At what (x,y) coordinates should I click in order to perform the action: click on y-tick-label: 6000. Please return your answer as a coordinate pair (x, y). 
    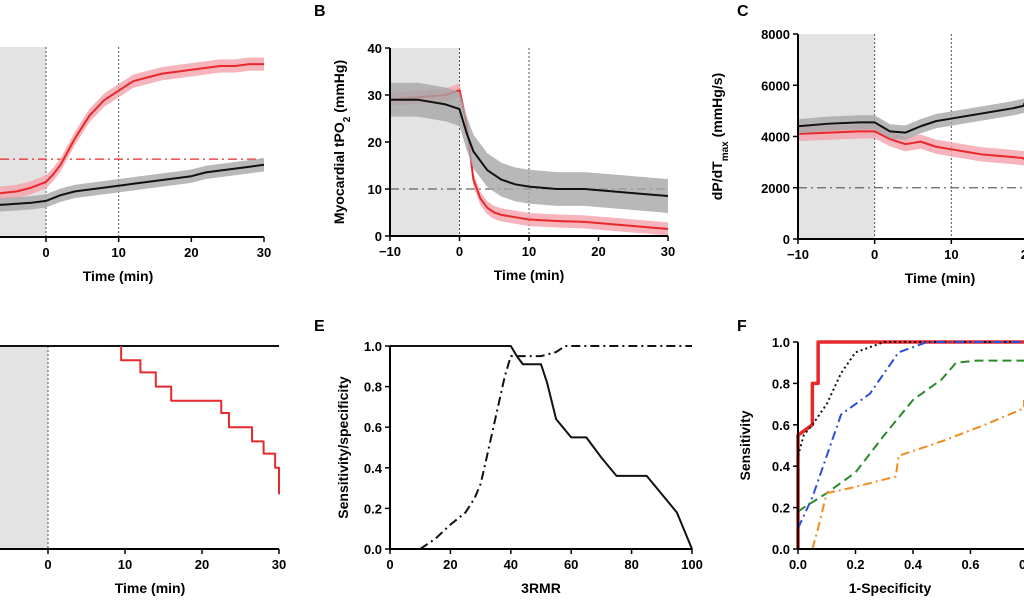
    Looking at the image, I should click on (775, 85).